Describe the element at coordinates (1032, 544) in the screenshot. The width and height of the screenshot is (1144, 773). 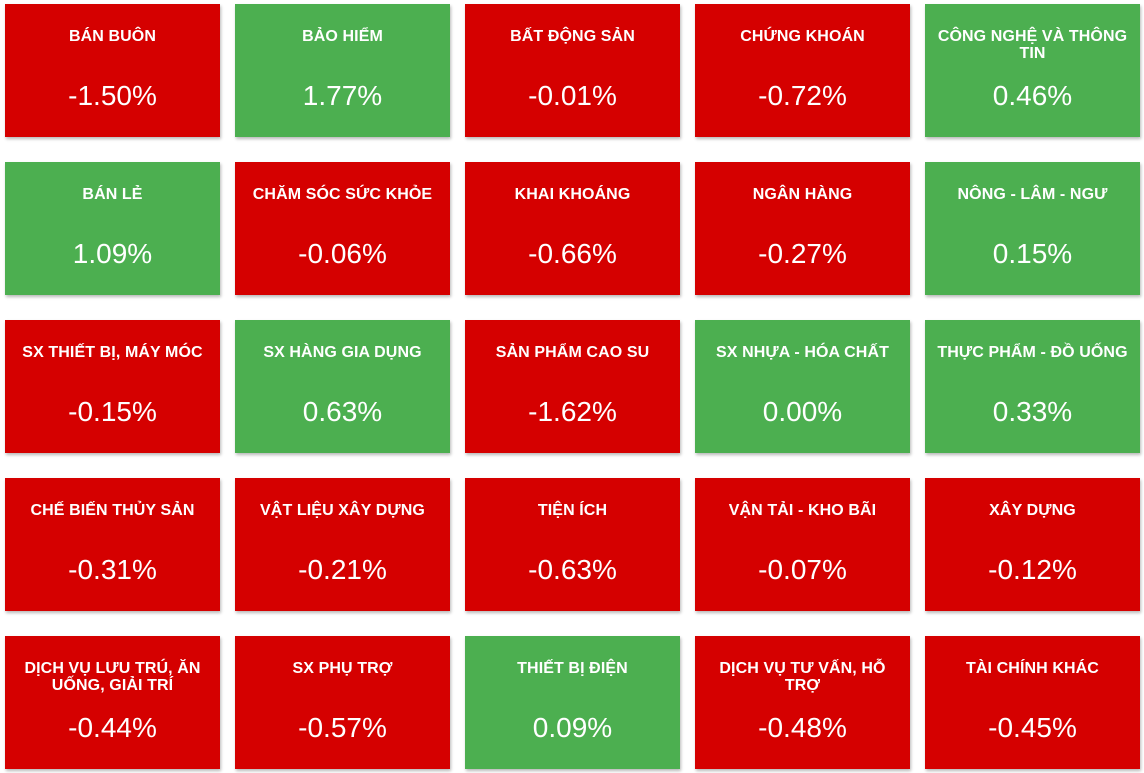
I see `sector-tile: XÂY DỰNG -0.12%` at that location.